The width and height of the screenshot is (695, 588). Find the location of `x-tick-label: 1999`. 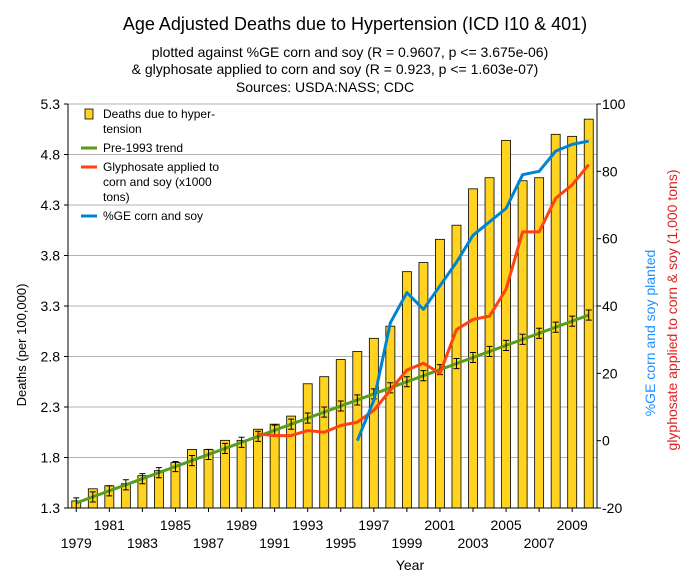

x-tick-label: 1999 is located at coordinates (406, 543).